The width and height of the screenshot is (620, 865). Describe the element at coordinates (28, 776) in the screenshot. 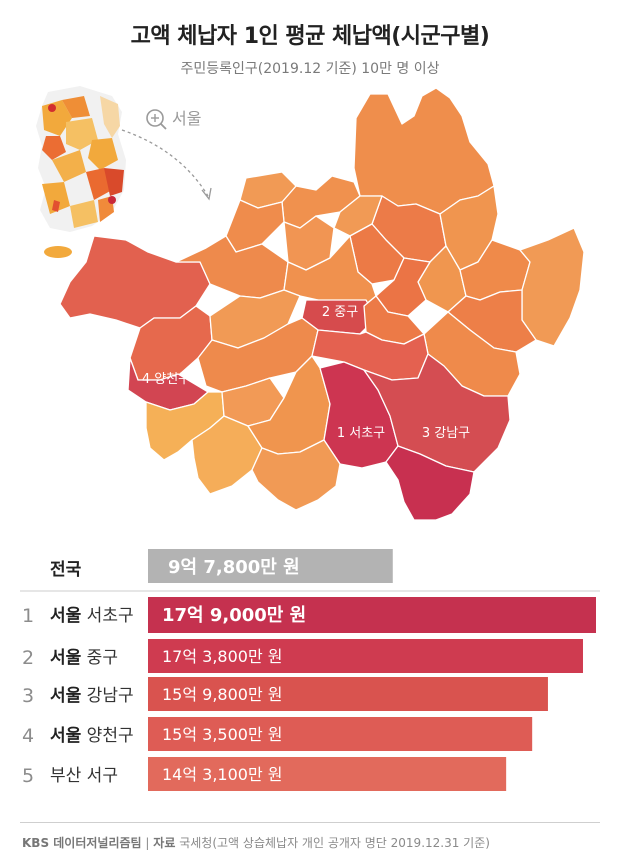

I see `rank-number: 5` at that location.